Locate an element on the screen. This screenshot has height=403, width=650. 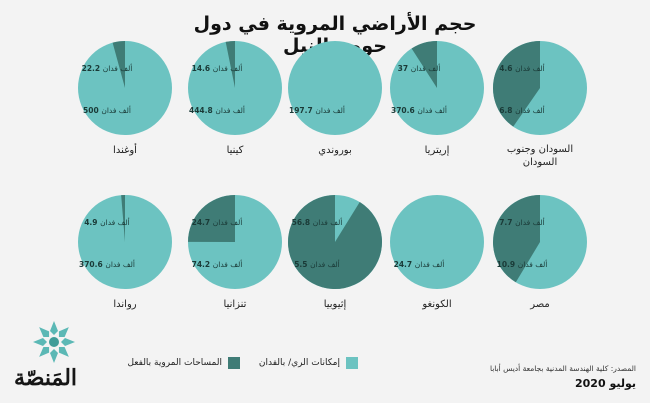
pie-3-irrigated-label: 37 ألف فدان is located at coordinates (419, 68).